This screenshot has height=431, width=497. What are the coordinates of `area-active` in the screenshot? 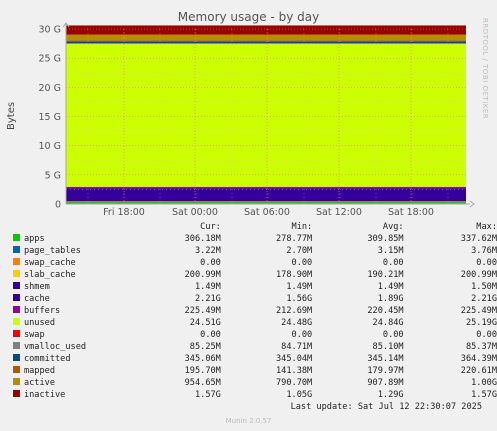 It's located at (266, 37).